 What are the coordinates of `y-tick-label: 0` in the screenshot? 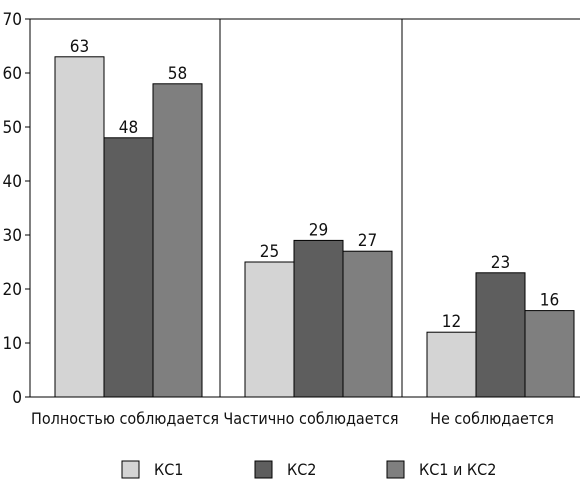 It's located at (17, 398).